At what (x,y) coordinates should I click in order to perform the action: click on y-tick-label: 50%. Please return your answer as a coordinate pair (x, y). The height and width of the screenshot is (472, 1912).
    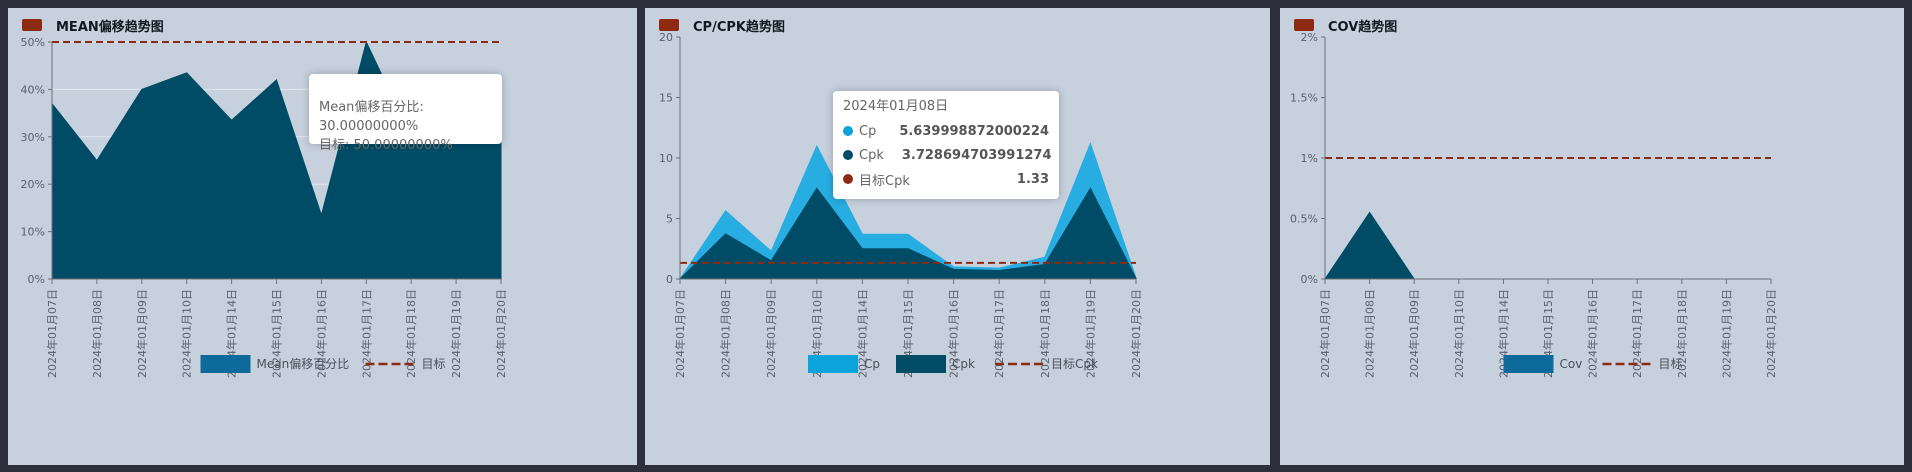
    Looking at the image, I should click on (33, 42).